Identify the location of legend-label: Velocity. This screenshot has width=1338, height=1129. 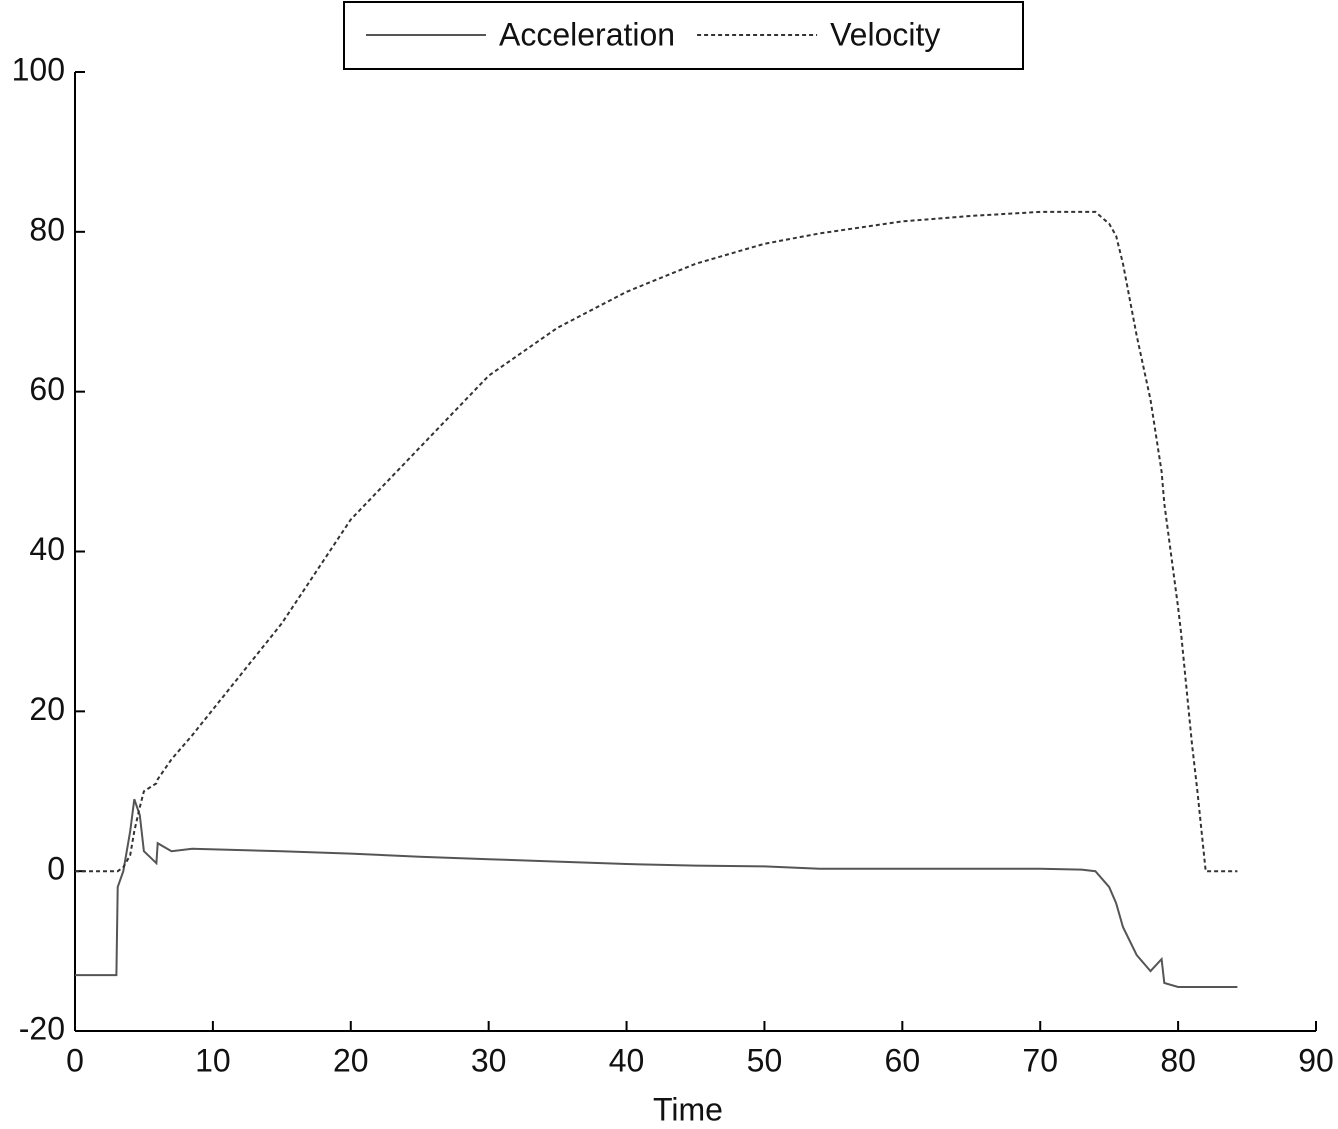
(885, 34).